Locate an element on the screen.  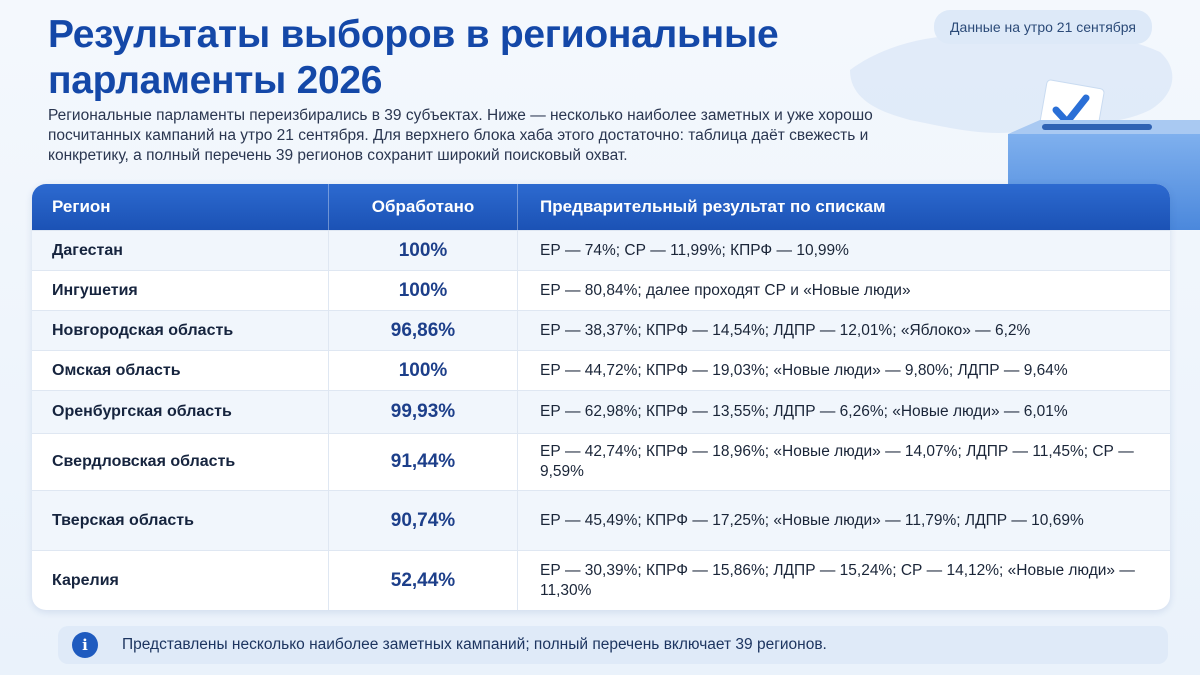
region-cell: Карелия is located at coordinates (180, 580).